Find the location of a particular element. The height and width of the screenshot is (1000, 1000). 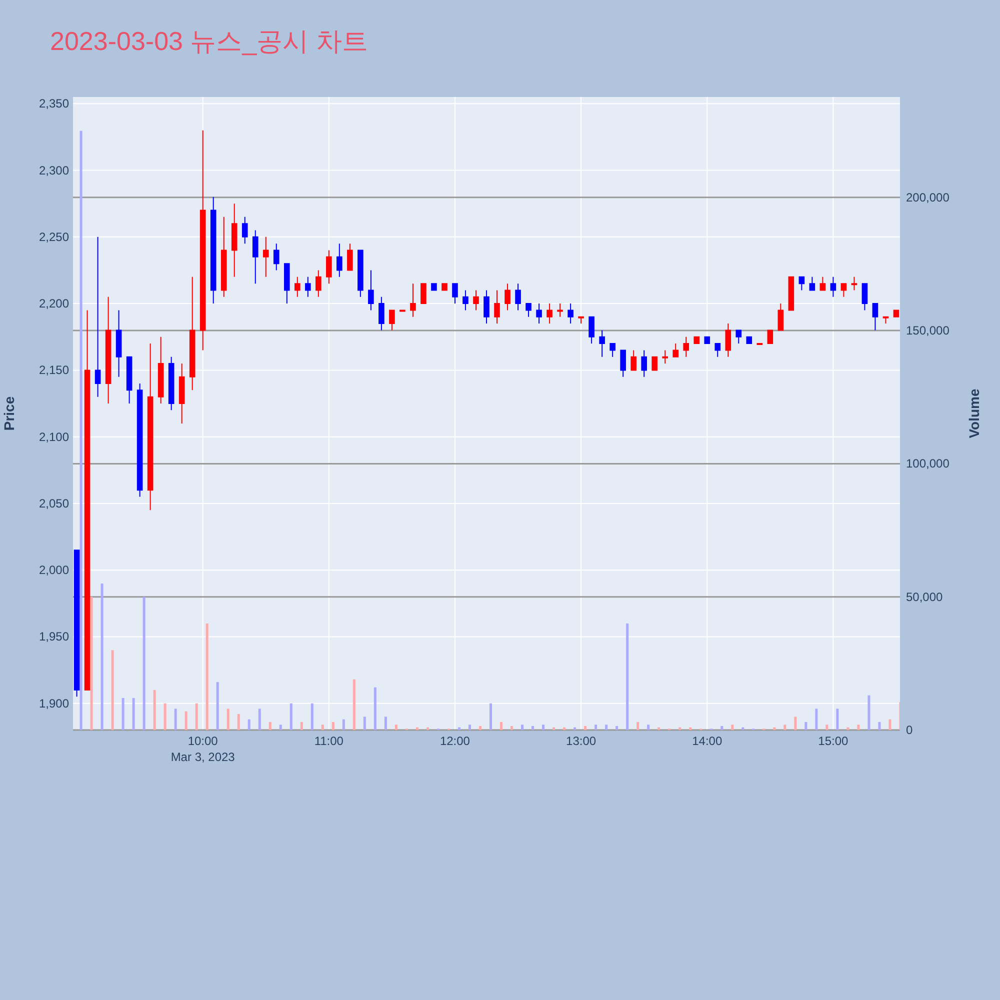

y-tick-label: 2,250 is located at coordinates (54, 237).